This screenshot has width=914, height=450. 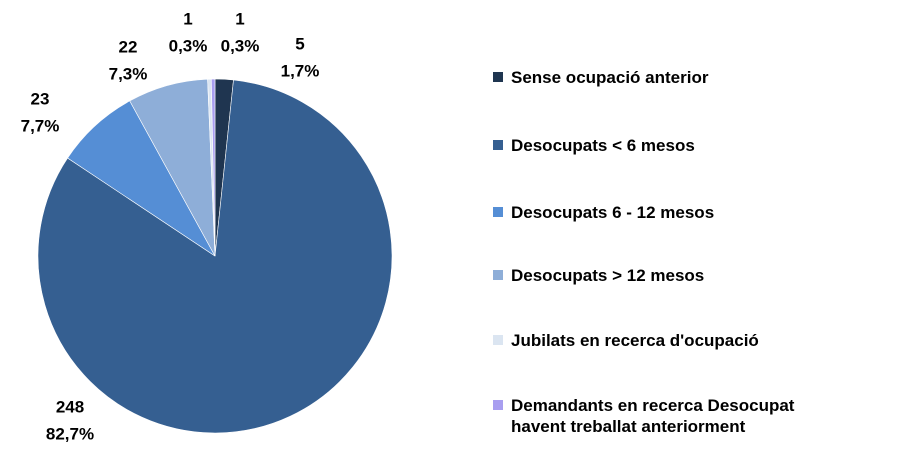 I want to click on data-label: 23, so click(x=40, y=98).